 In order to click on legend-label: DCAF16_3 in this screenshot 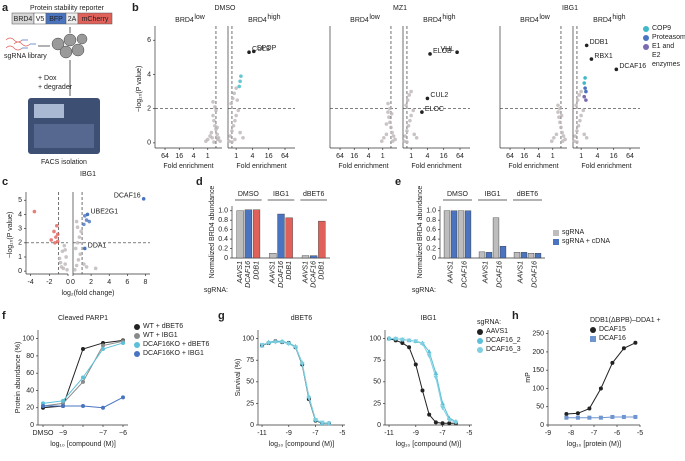, I will do `click(503, 349)`.